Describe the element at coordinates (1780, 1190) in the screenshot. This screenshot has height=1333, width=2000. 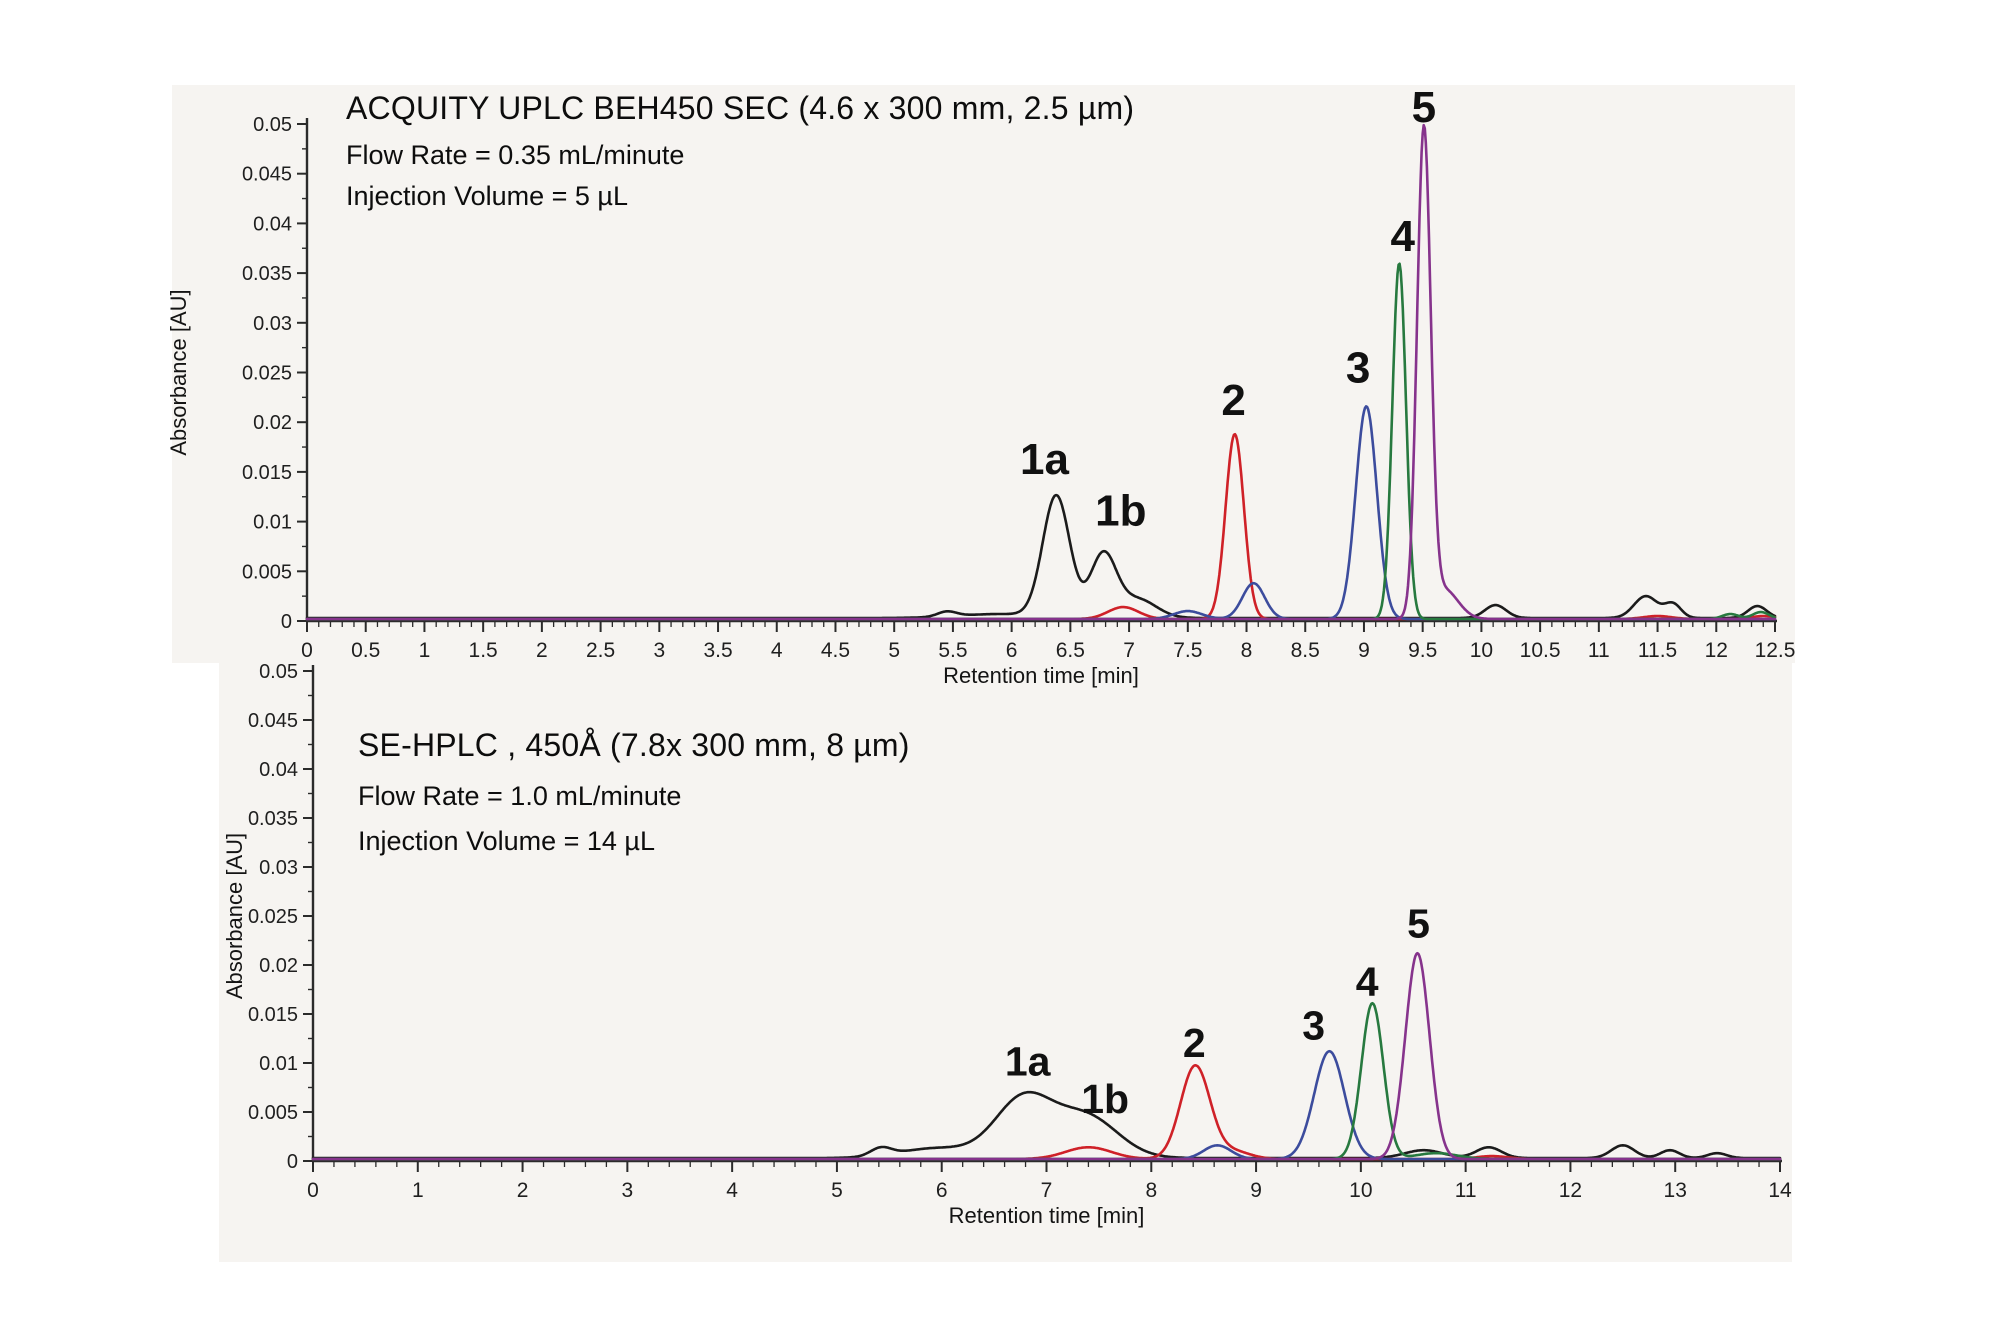
I see `x-tick-label: 14` at that location.